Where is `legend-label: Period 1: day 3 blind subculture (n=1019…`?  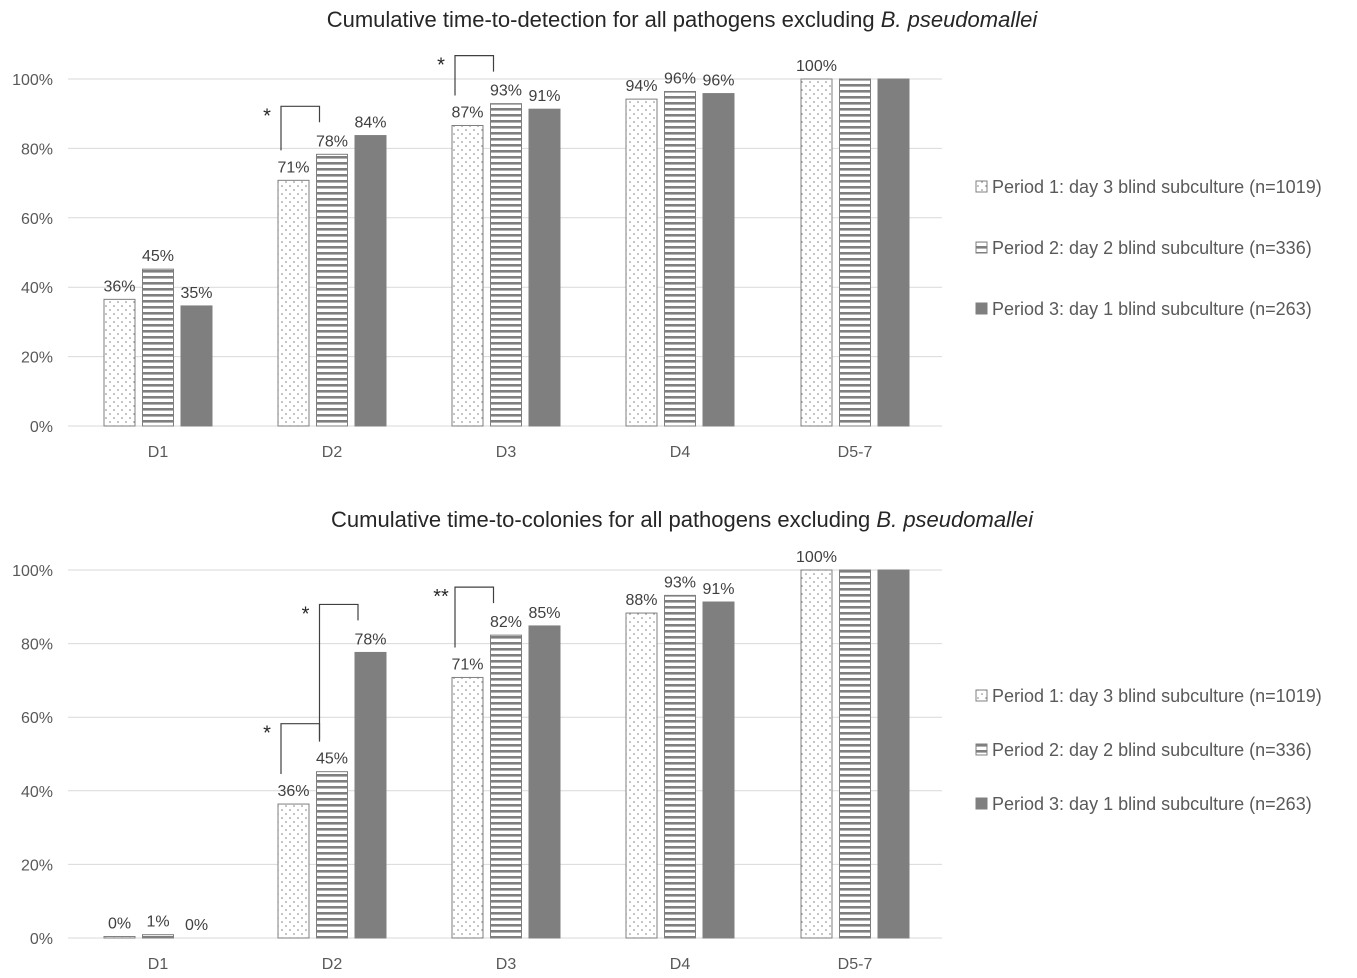 legend-label: Period 1: day 3 blind subculture (n=1019… is located at coordinates (1157, 187).